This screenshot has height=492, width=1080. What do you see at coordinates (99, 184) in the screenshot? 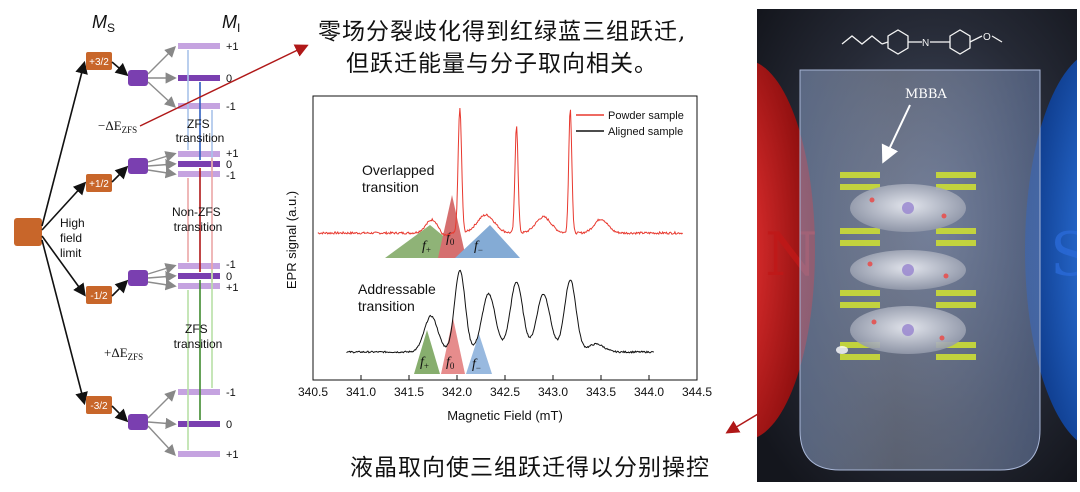
I see `ms-level-label: +1/2` at bounding box center [99, 184].